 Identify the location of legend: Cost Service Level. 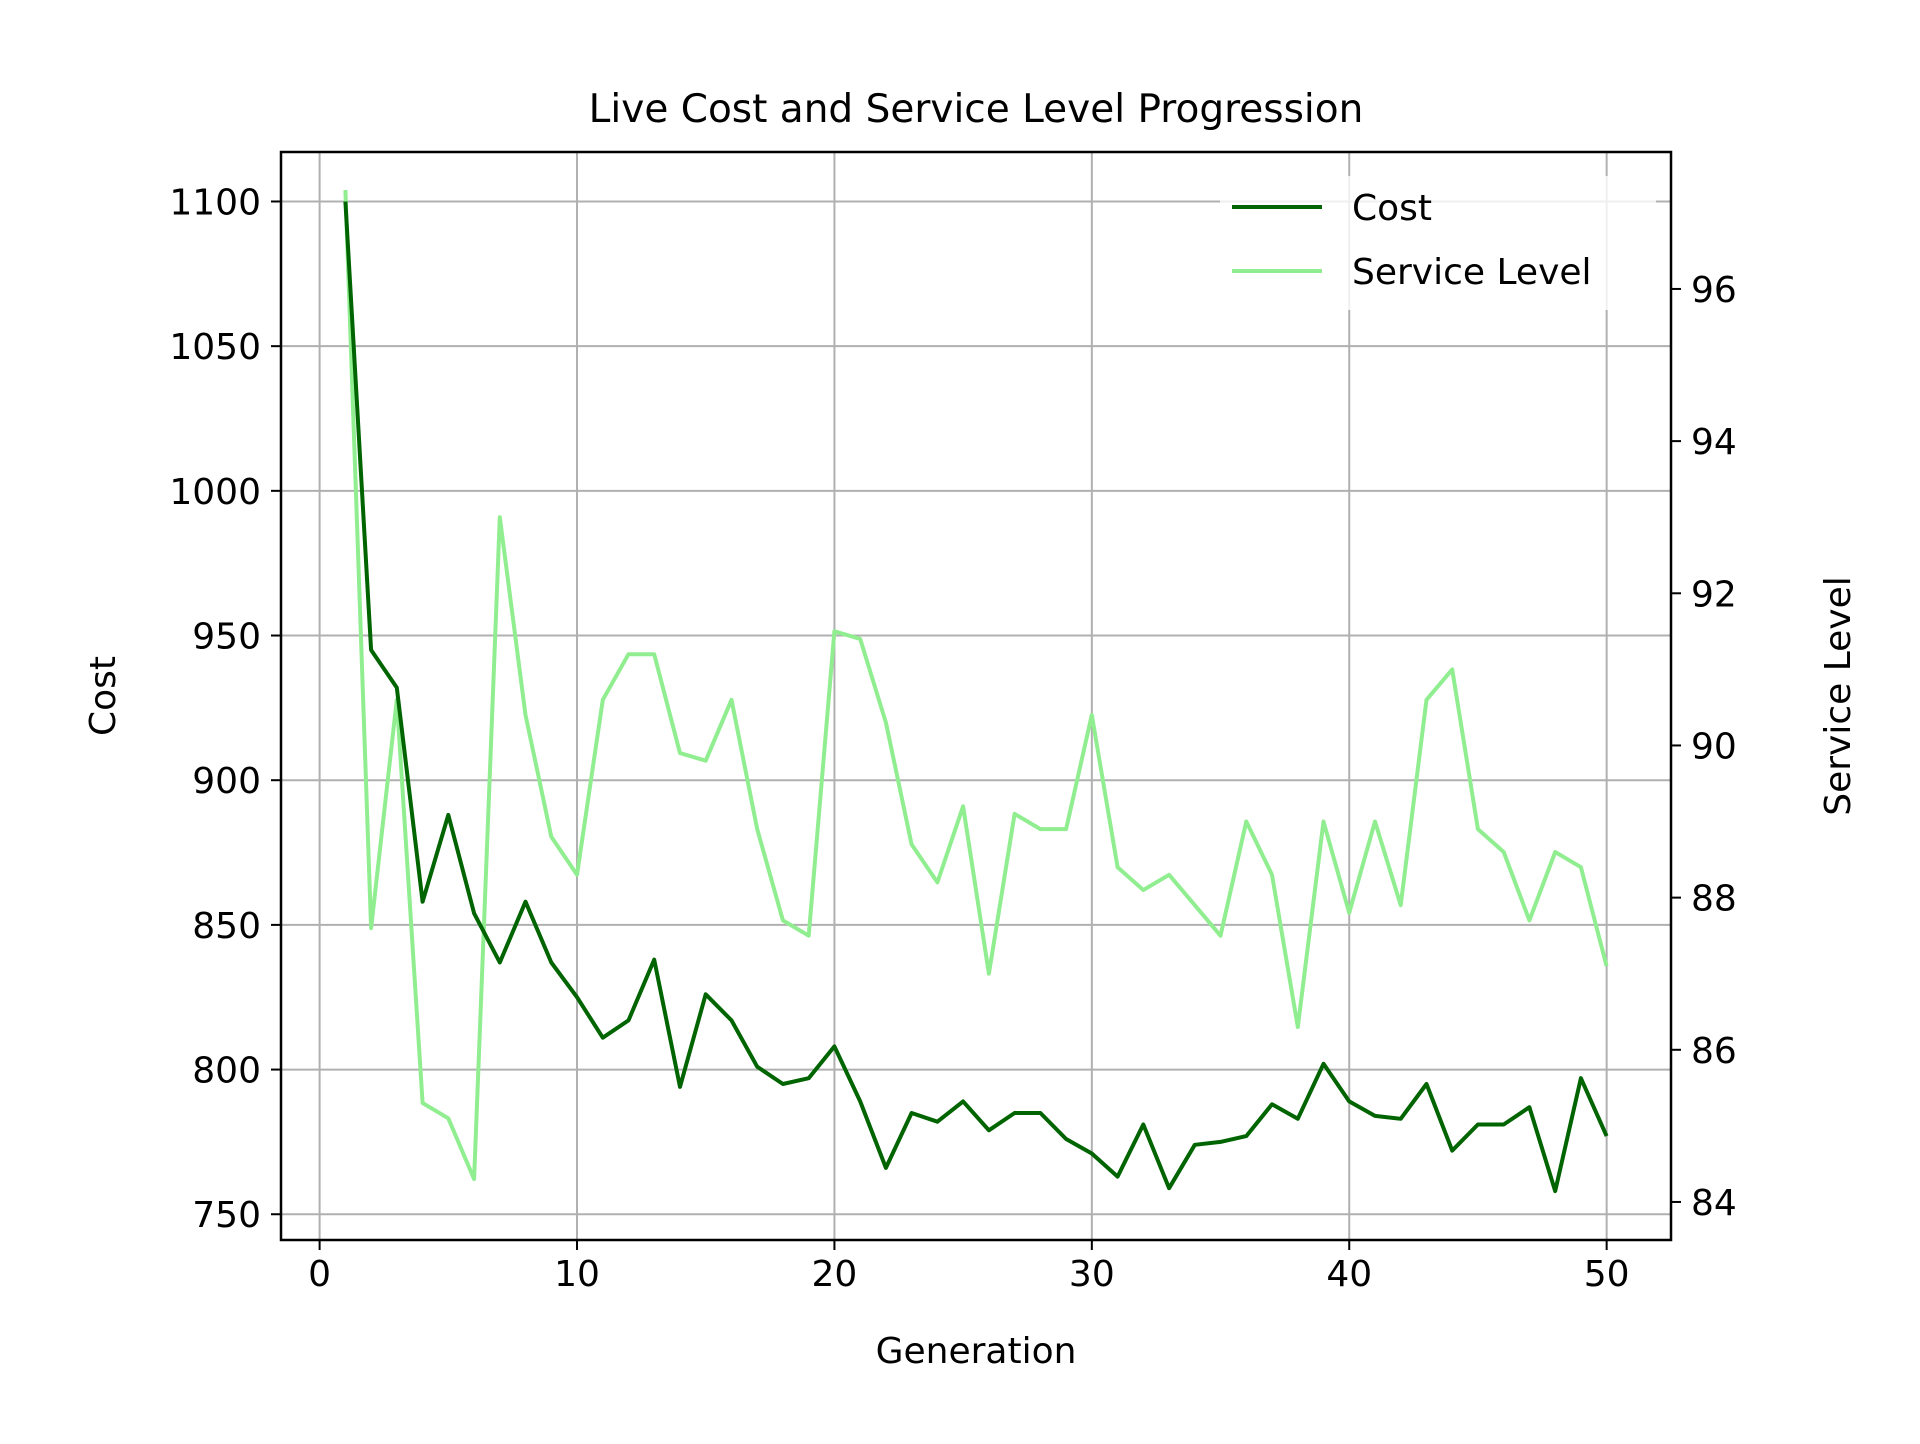
(1438, 243).